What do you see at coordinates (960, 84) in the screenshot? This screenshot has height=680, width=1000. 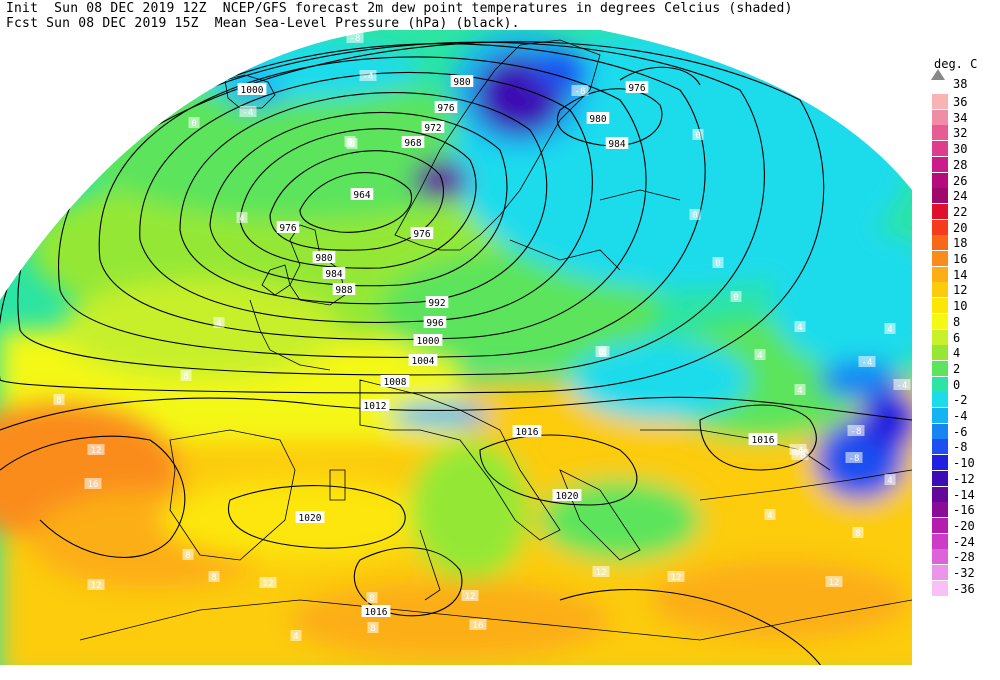 I see `legend-top-label: 38` at bounding box center [960, 84].